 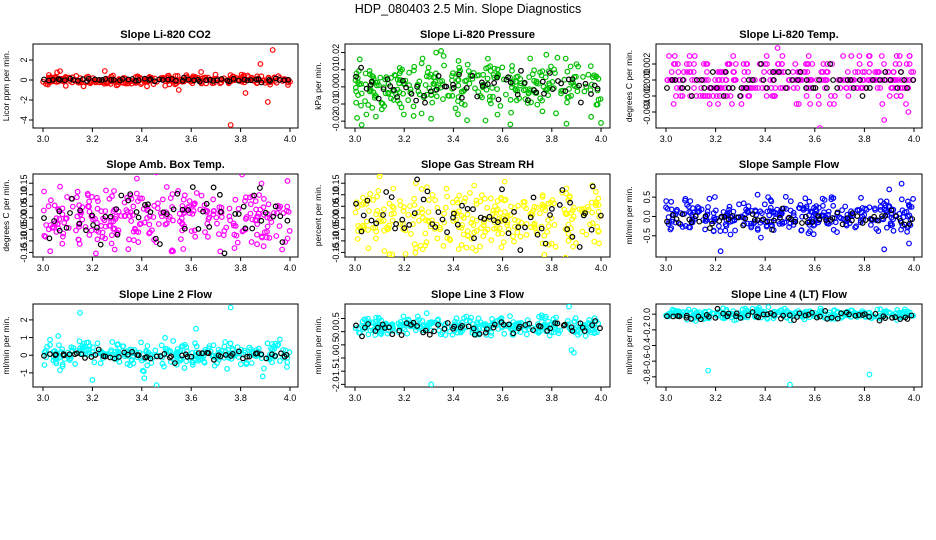 I want to click on figure-title: HDP_080403 2.5 Min. Slope Diagnostics, so click(x=468, y=9).